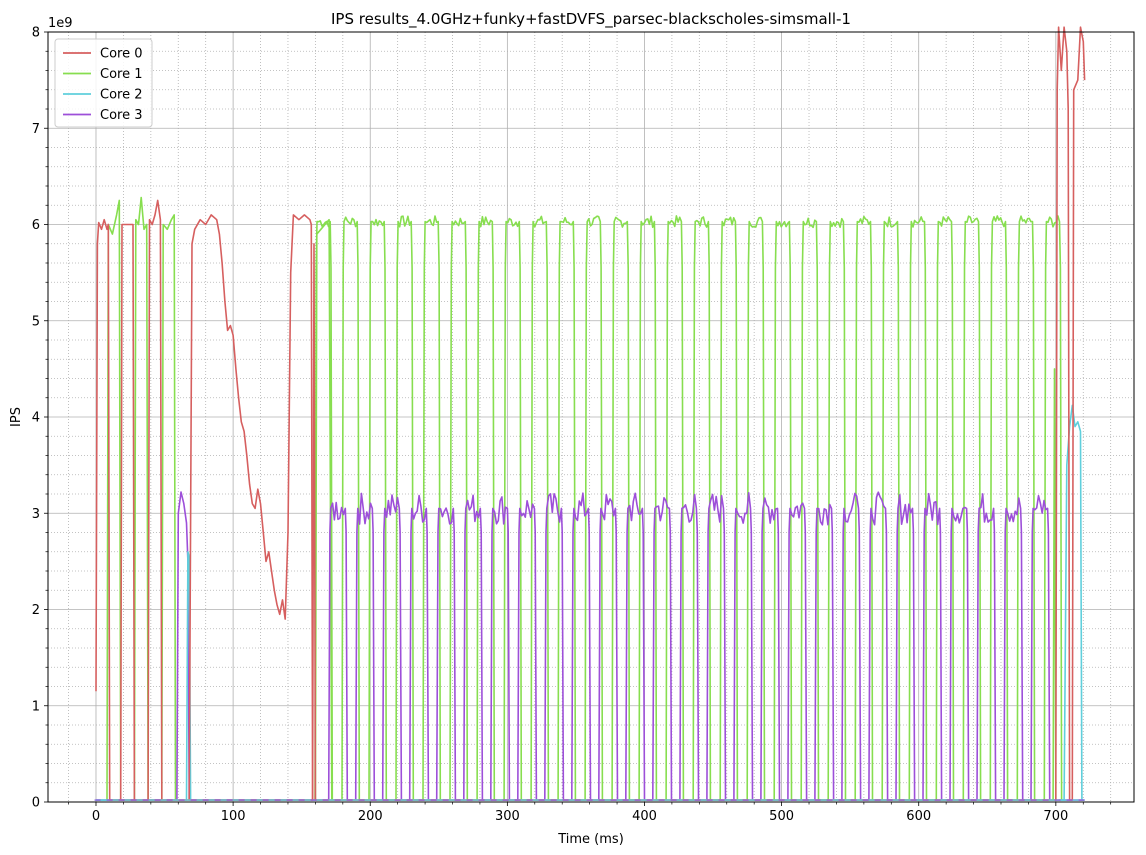  What do you see at coordinates (918, 816) in the screenshot?
I see `x-tick-label: 600` at bounding box center [918, 816].